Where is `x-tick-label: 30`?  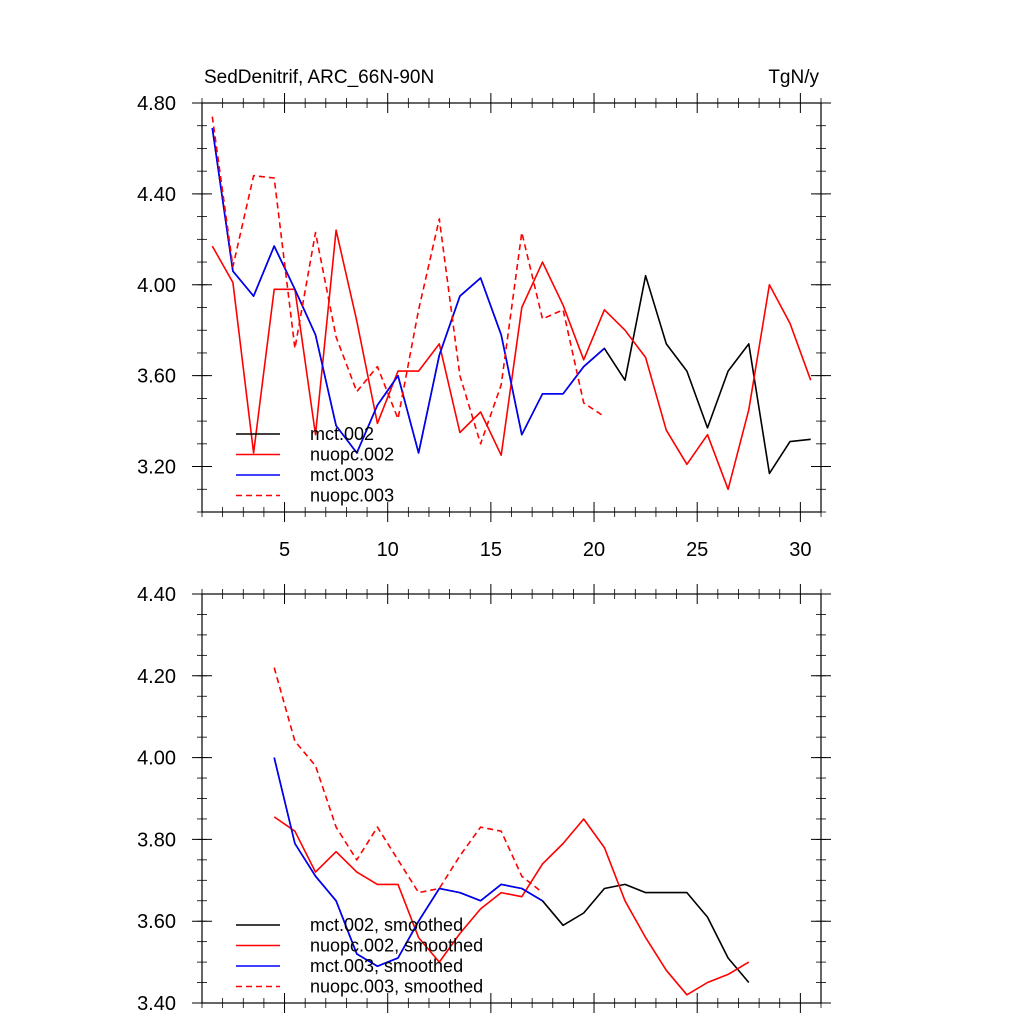 x-tick-label: 30 is located at coordinates (800, 550).